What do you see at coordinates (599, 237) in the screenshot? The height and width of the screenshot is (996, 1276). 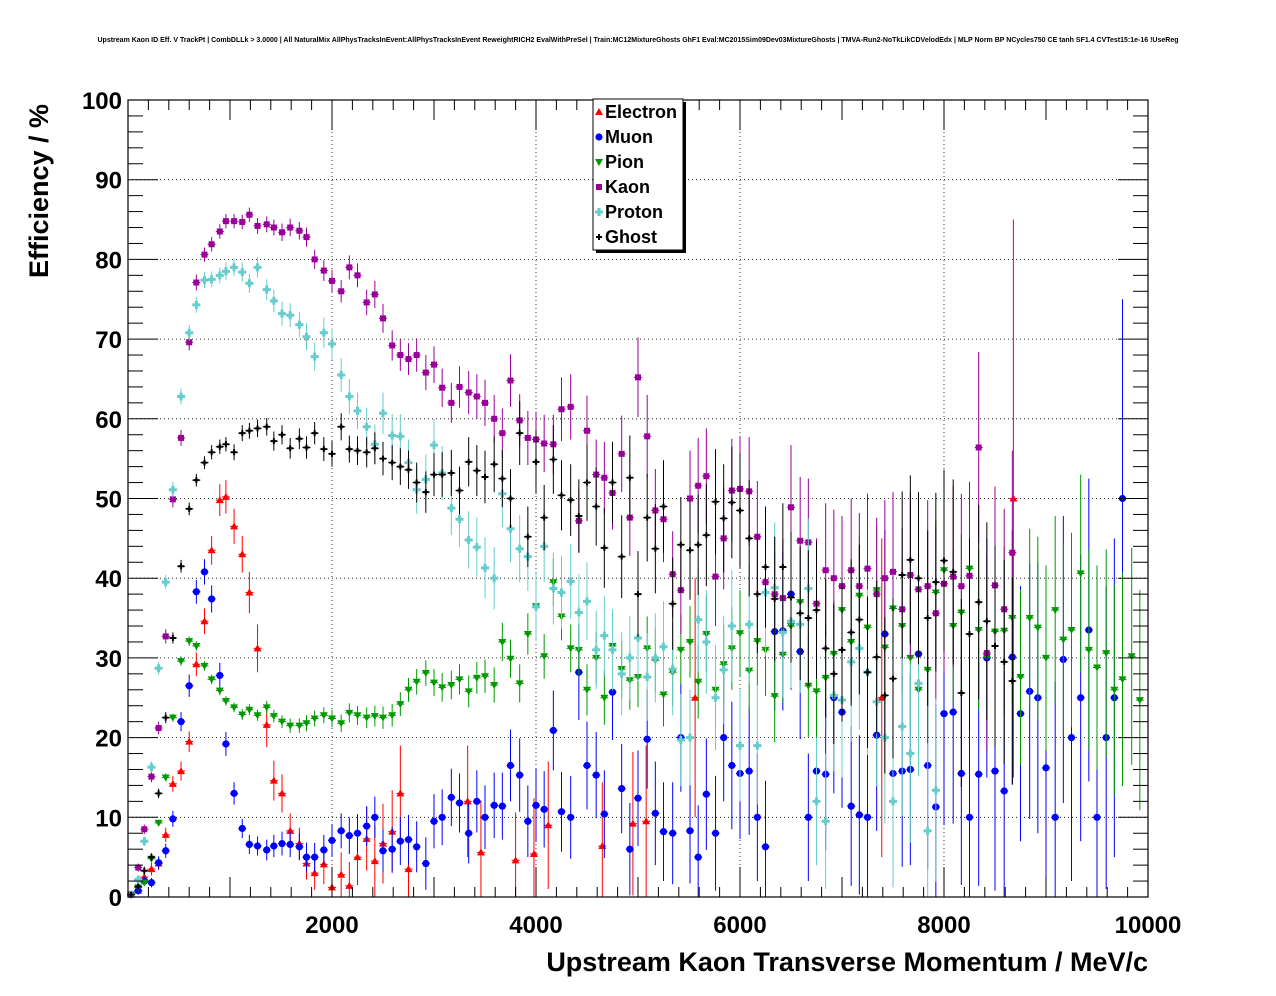 I see `legend-marker-ghost` at bounding box center [599, 237].